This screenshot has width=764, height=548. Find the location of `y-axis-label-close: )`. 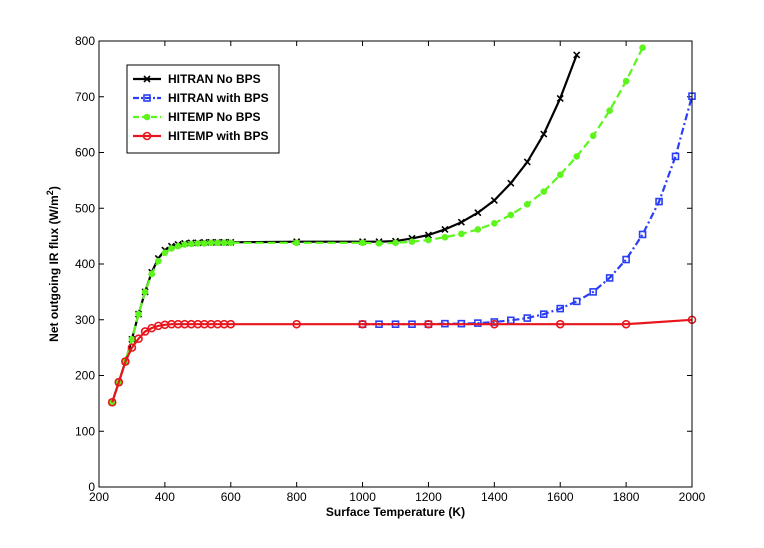

y-axis-label-close: ) is located at coordinates (54, 188).